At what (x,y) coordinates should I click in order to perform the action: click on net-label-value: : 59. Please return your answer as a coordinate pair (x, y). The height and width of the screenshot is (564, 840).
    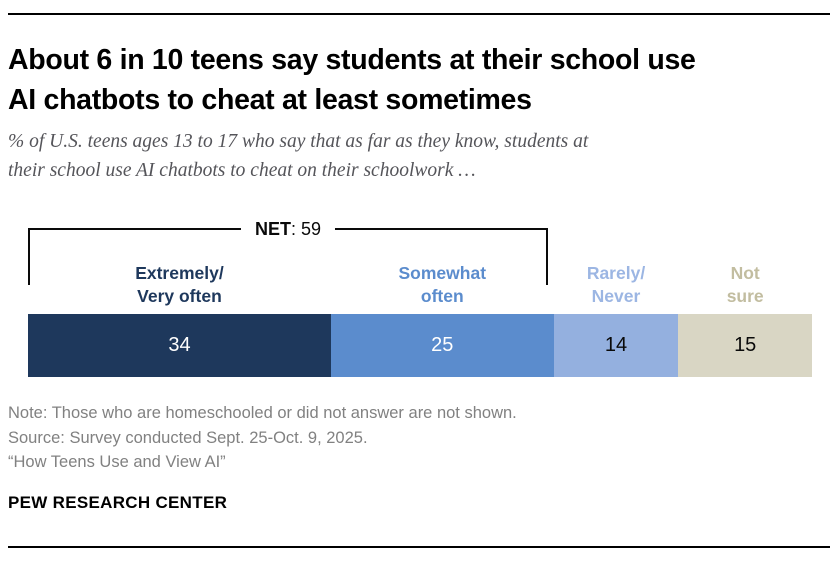
    Looking at the image, I should click on (306, 229).